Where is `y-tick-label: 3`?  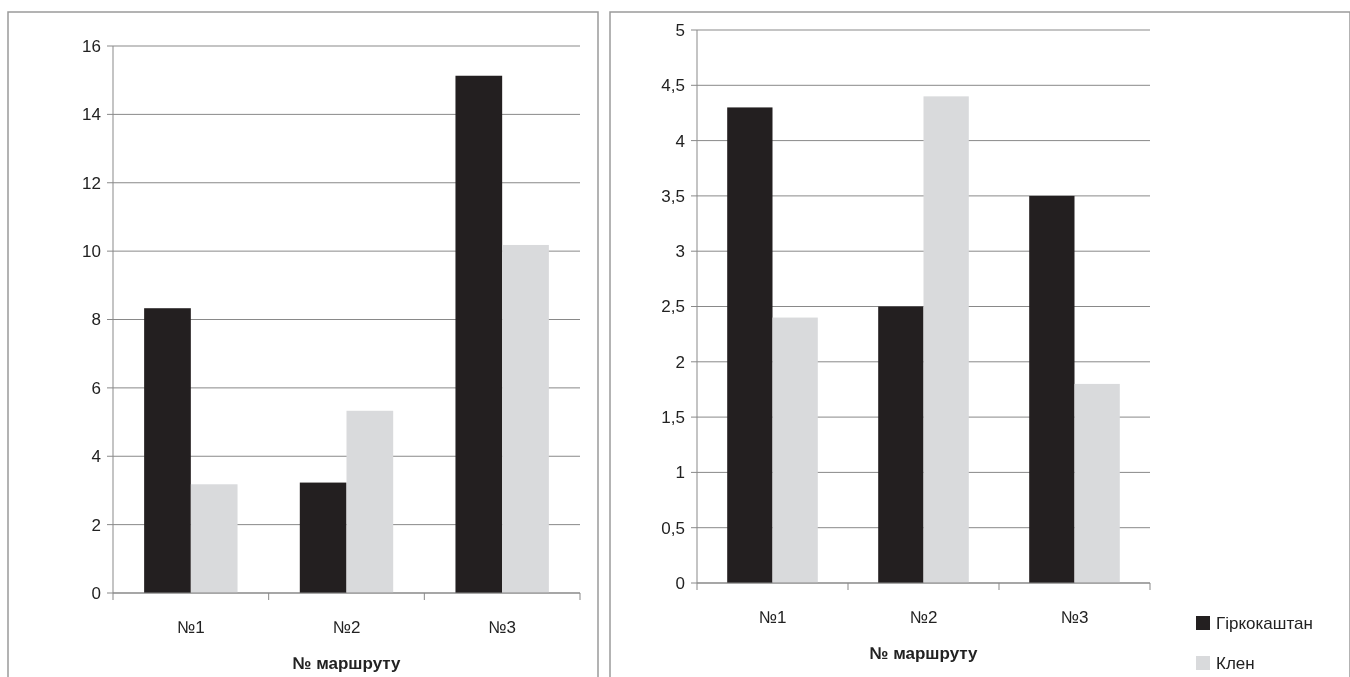
y-tick-label: 3 is located at coordinates (680, 252).